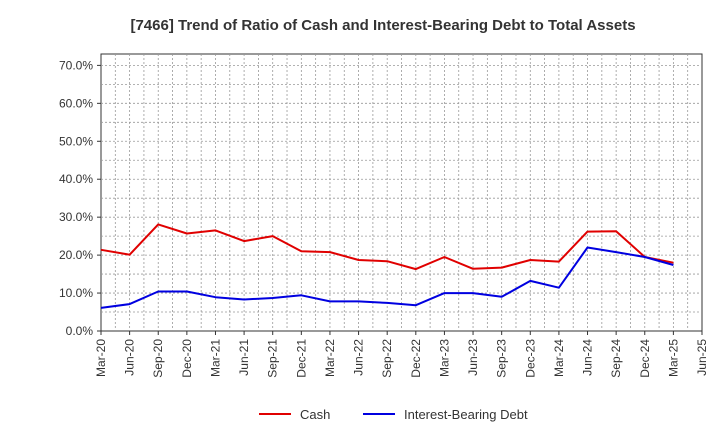 The width and height of the screenshot is (720, 440). Describe the element at coordinates (387, 358) in the screenshot. I see `x-tick-label: Sep-22` at that location.